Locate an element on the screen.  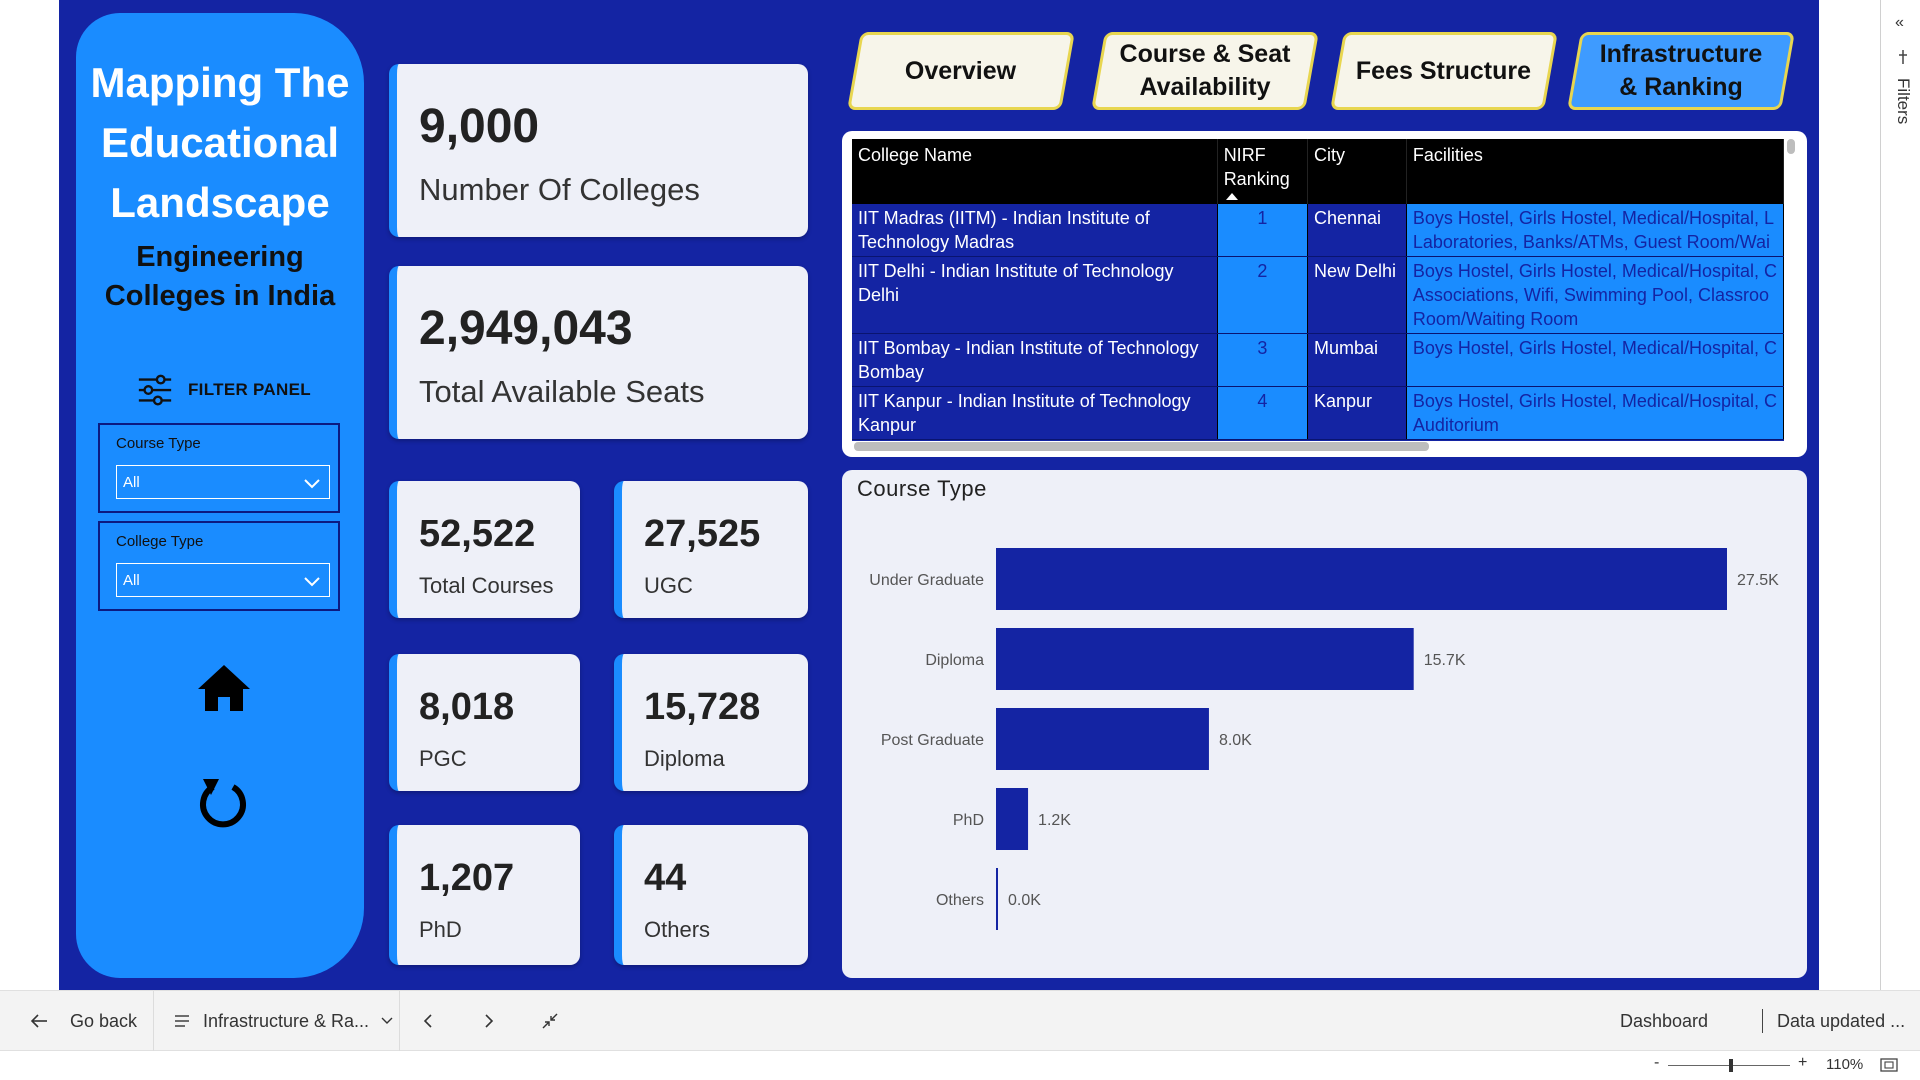
course-type-label: Course Type is located at coordinates (158, 443).